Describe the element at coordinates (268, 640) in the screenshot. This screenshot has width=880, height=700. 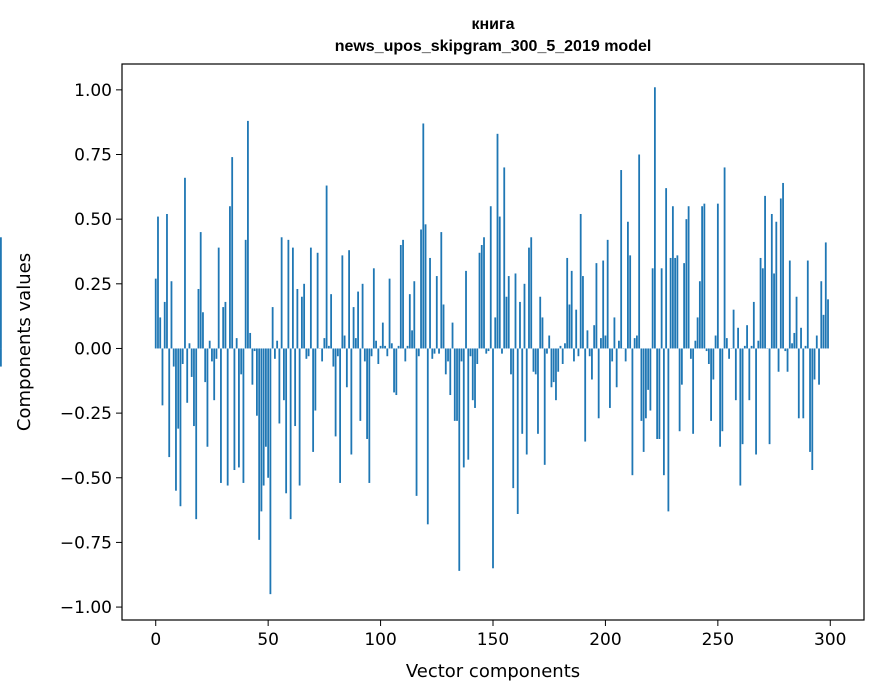
I see `x-tick-label: 50` at that location.